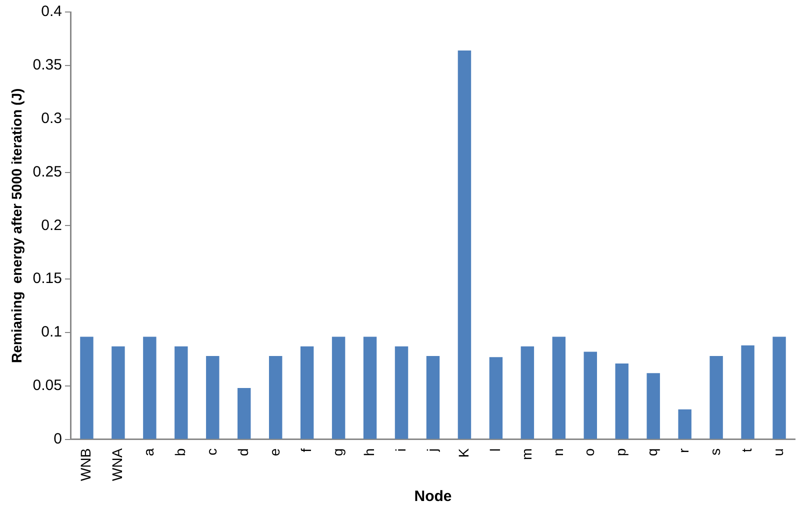  Describe the element at coordinates (620, 452) in the screenshot. I see `x-tick-label: p` at that location.